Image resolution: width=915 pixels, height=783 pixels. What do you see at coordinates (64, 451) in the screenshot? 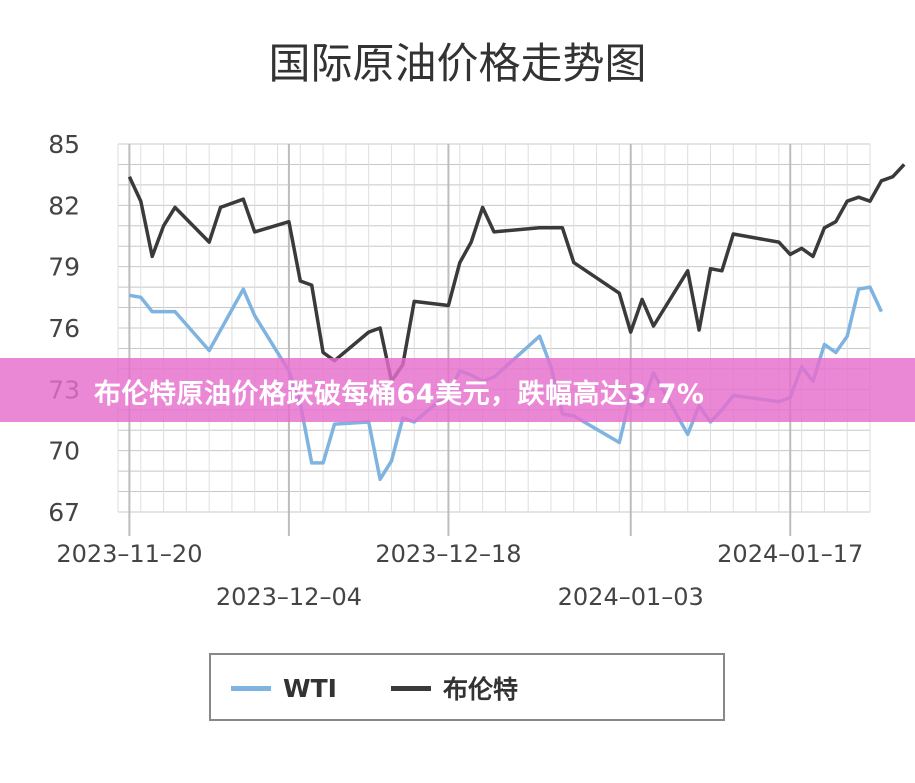
I see `y-tick-label: 70` at bounding box center [64, 451].